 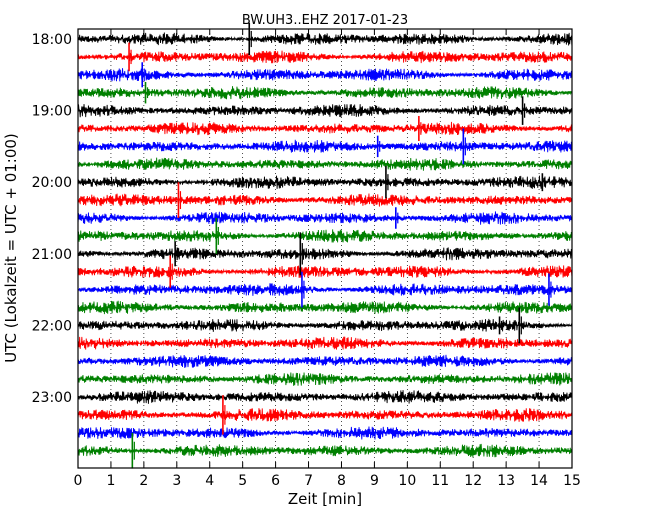 What do you see at coordinates (209, 481) in the screenshot?
I see `x-tick-label: 4` at bounding box center [209, 481].